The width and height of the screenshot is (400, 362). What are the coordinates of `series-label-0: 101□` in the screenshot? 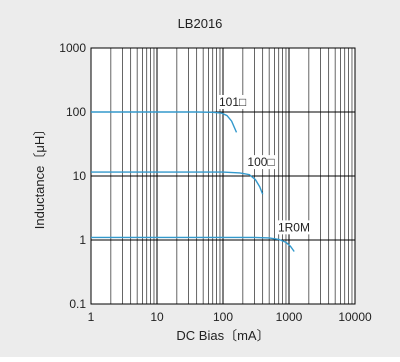 It's located at (232, 102).